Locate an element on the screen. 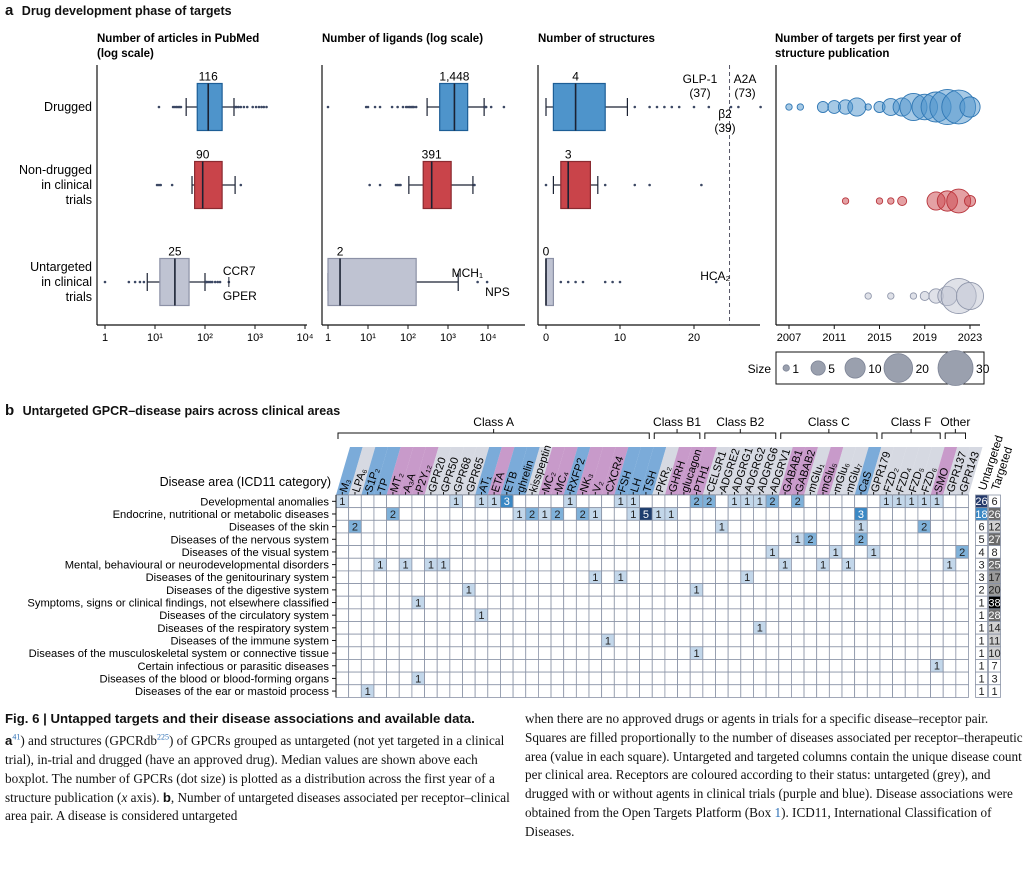 The height and width of the screenshot is (880, 1026). outlier-annotation: HCA₂ is located at coordinates (715, 276).